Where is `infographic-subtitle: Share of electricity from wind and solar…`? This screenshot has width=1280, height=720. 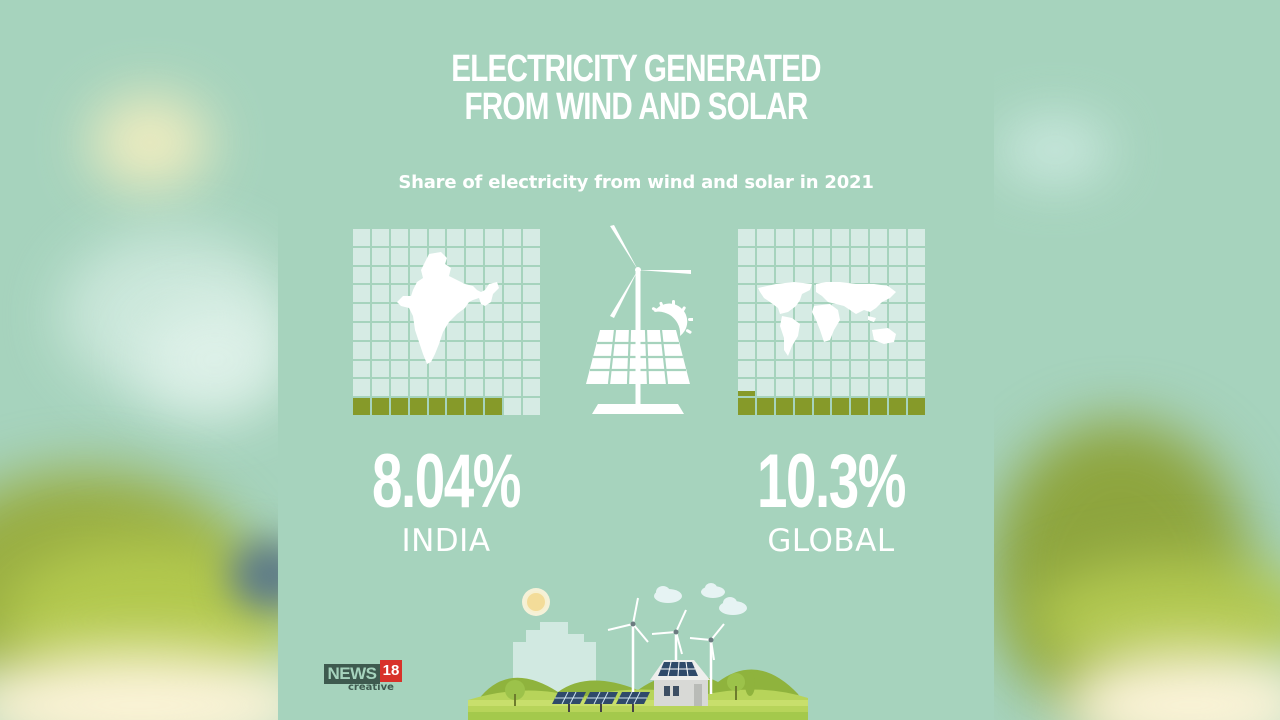 infographic-subtitle: Share of electricity from wind and solar… is located at coordinates (636, 182).